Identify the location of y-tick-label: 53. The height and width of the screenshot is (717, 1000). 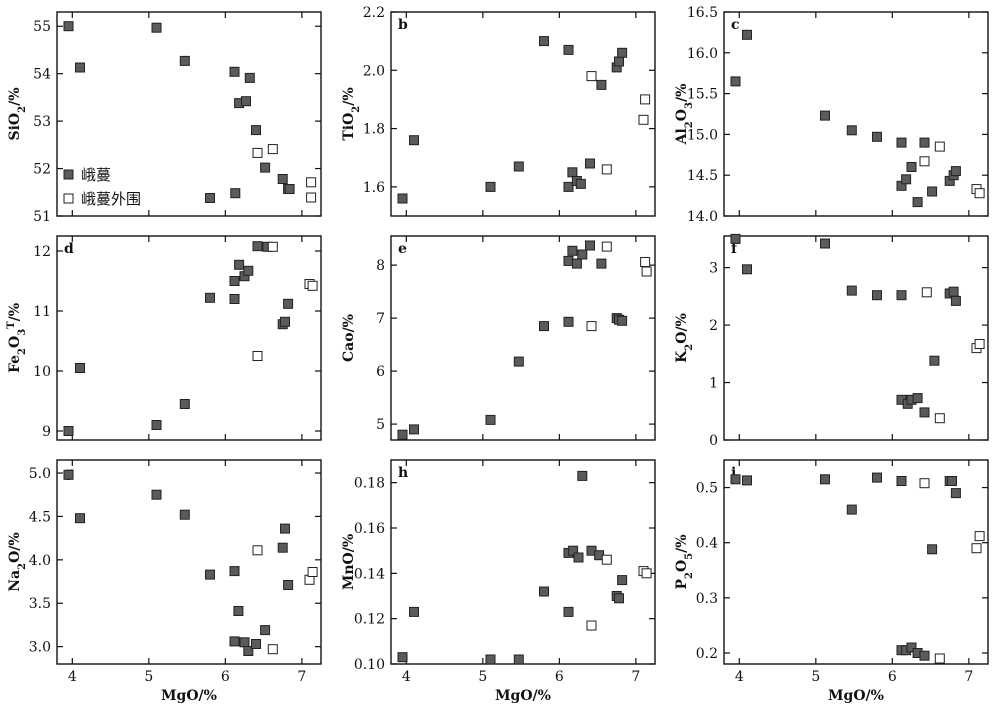
(42, 122).